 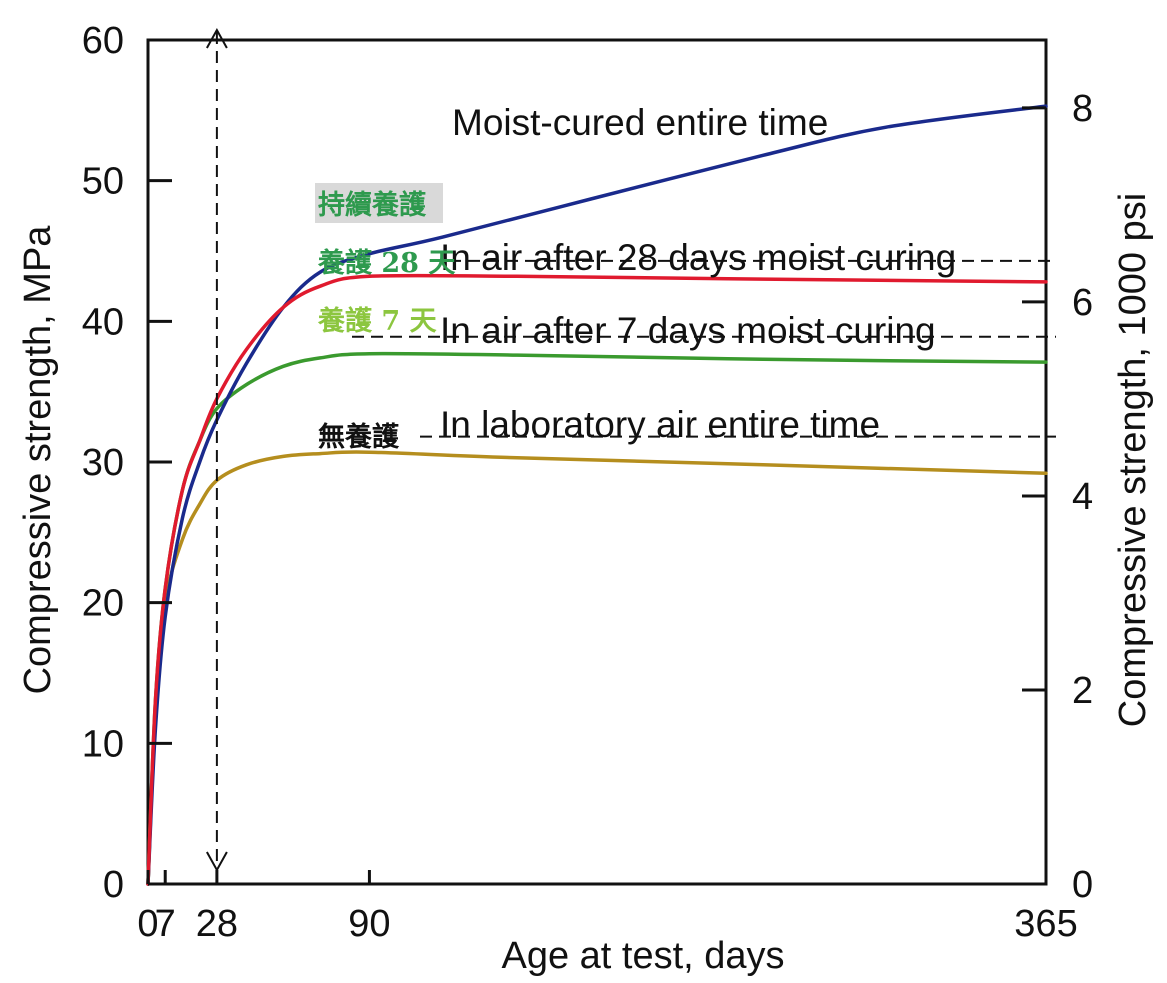 What do you see at coordinates (103, 322) in the screenshot?
I see `y-tick-label-40: 40` at bounding box center [103, 322].